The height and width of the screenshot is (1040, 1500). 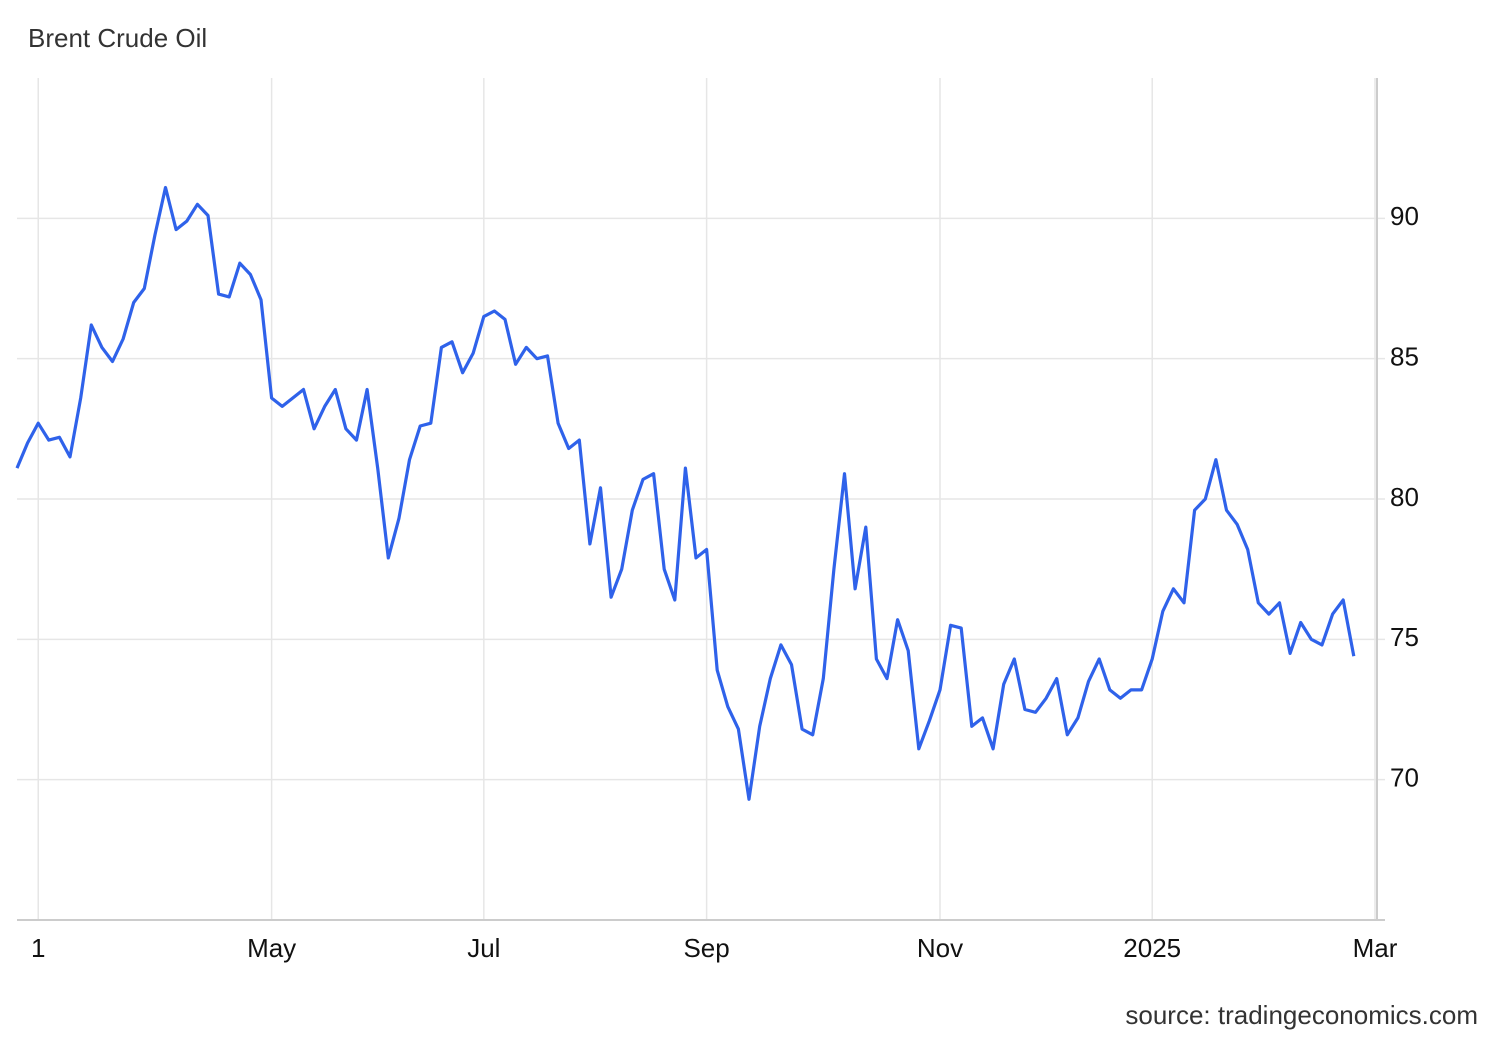 I want to click on y-tick-label: 85, so click(x=1404, y=357).